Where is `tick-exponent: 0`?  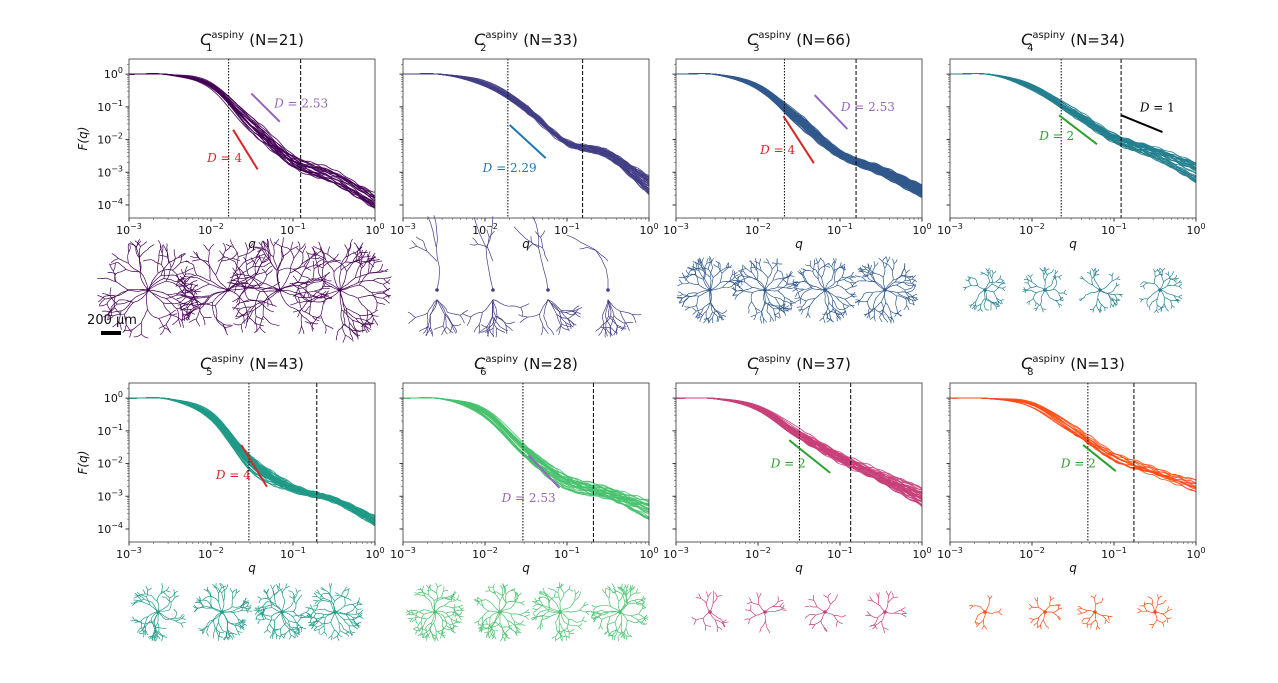 tick-exponent: 0 is located at coordinates (928, 226).